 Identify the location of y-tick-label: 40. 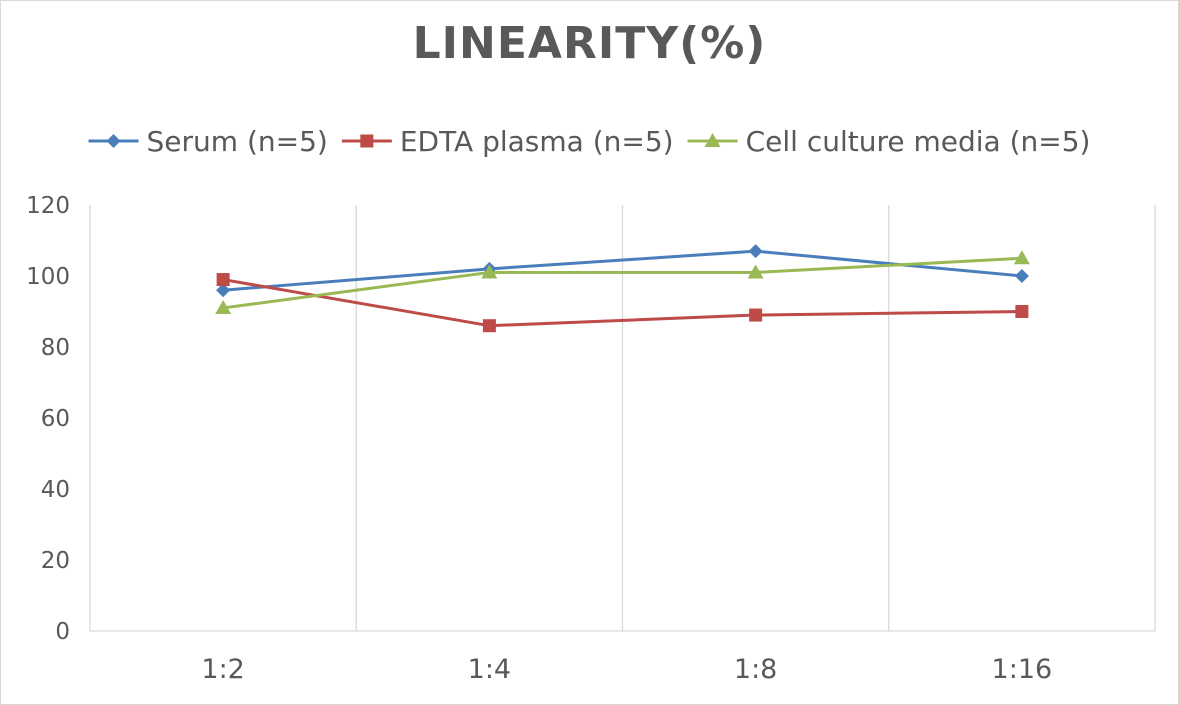
(55, 490).